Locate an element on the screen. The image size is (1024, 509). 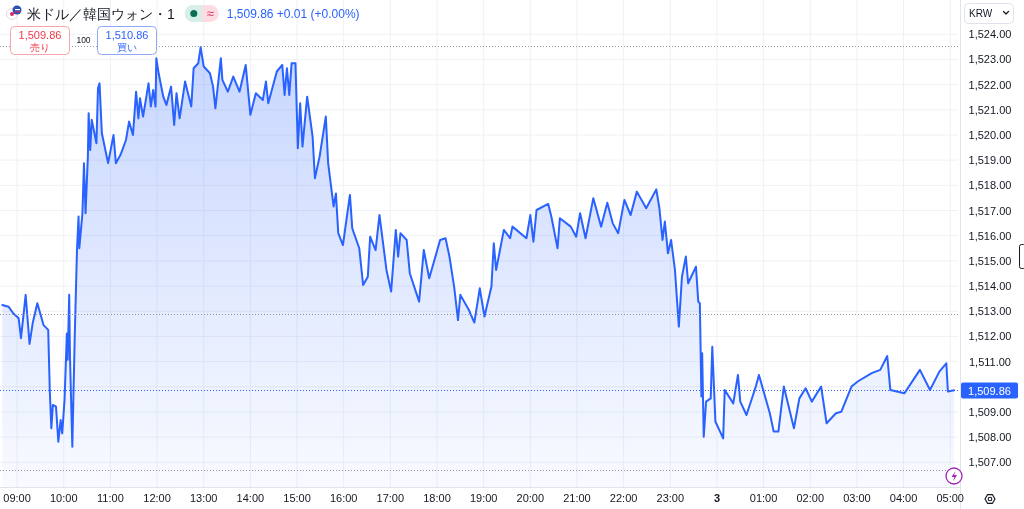
x-tick-label: 17:00 is located at coordinates (390, 498).